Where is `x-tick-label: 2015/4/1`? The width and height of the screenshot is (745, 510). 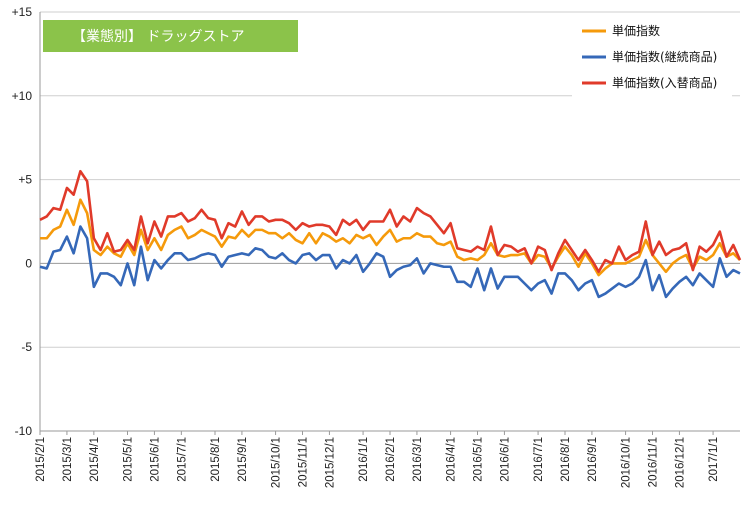 x-tick-label: 2015/4/1 is located at coordinates (95, 459).